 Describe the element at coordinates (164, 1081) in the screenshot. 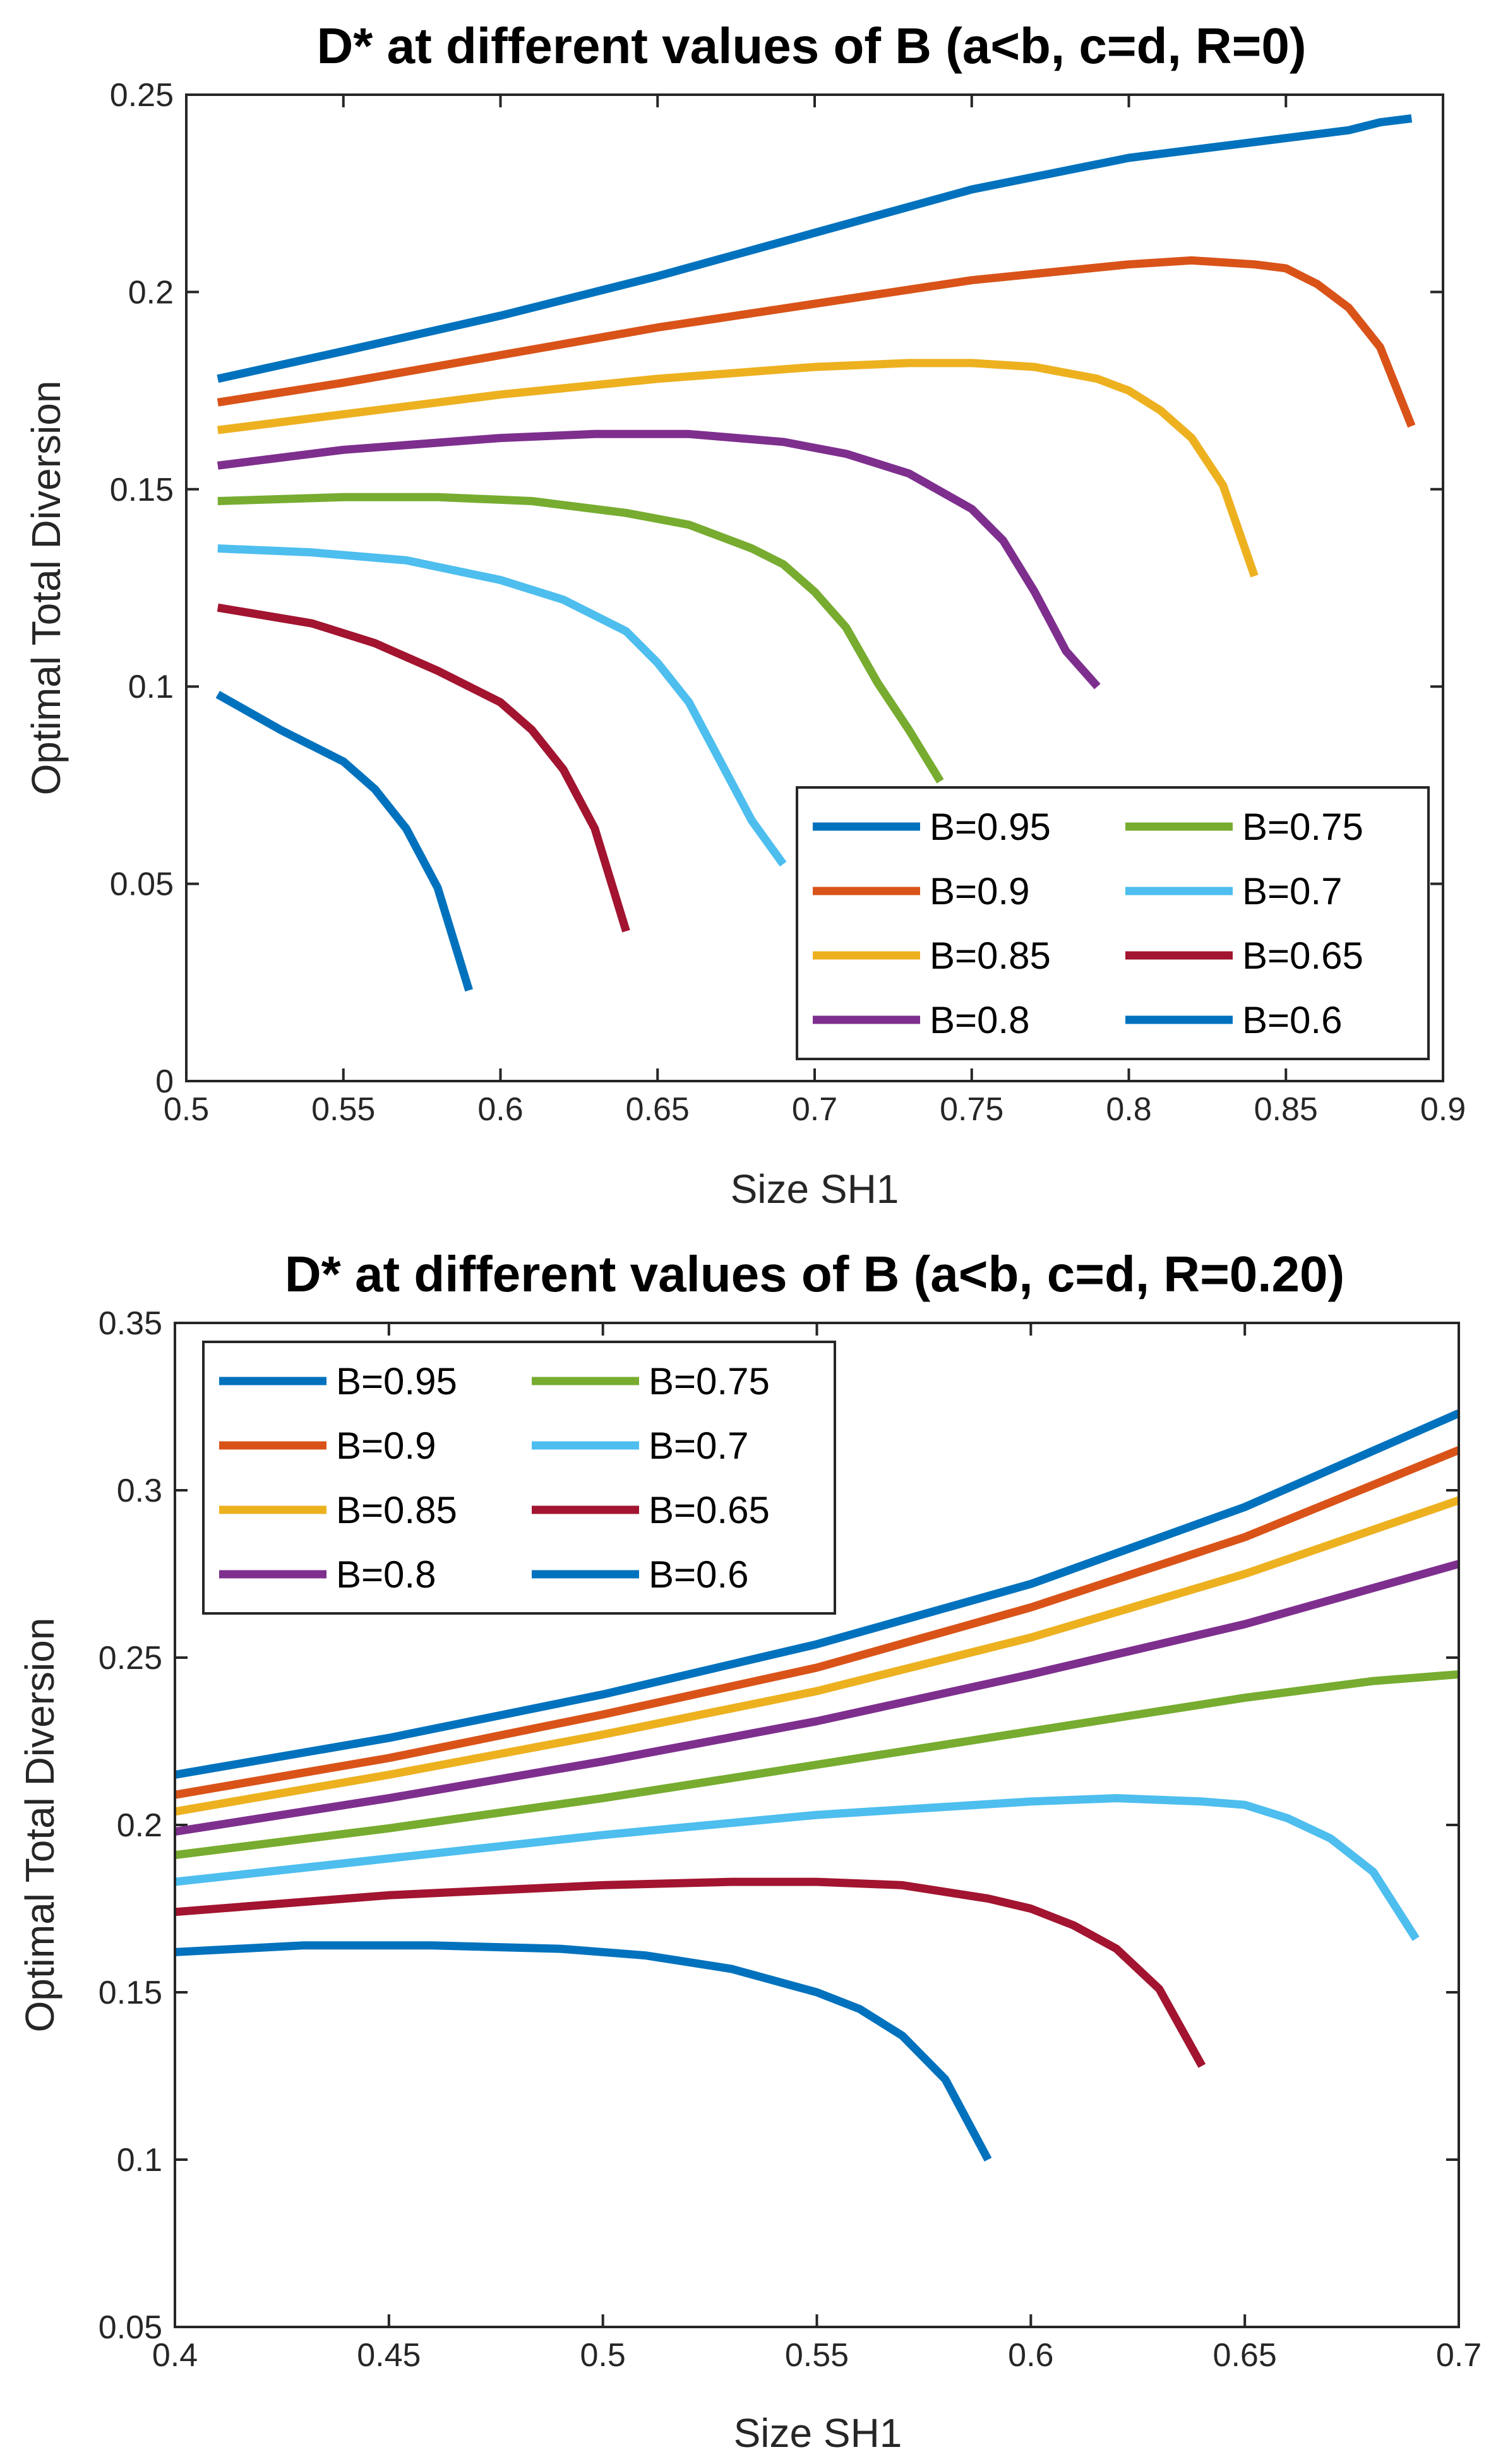

I see `y-tick-label: 0` at that location.